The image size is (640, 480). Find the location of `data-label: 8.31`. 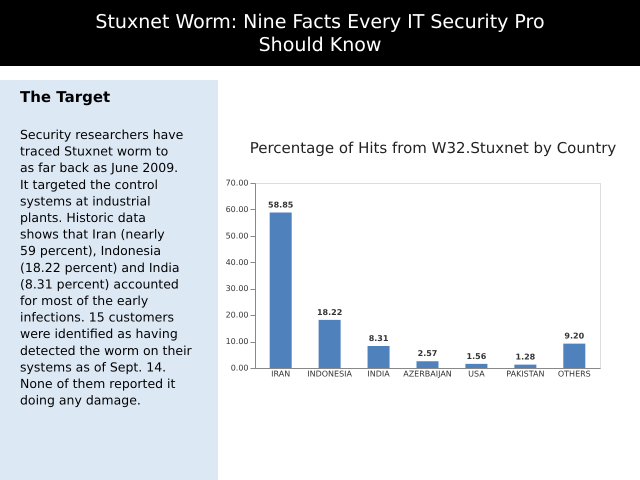

data-label: 8.31 is located at coordinates (378, 339).